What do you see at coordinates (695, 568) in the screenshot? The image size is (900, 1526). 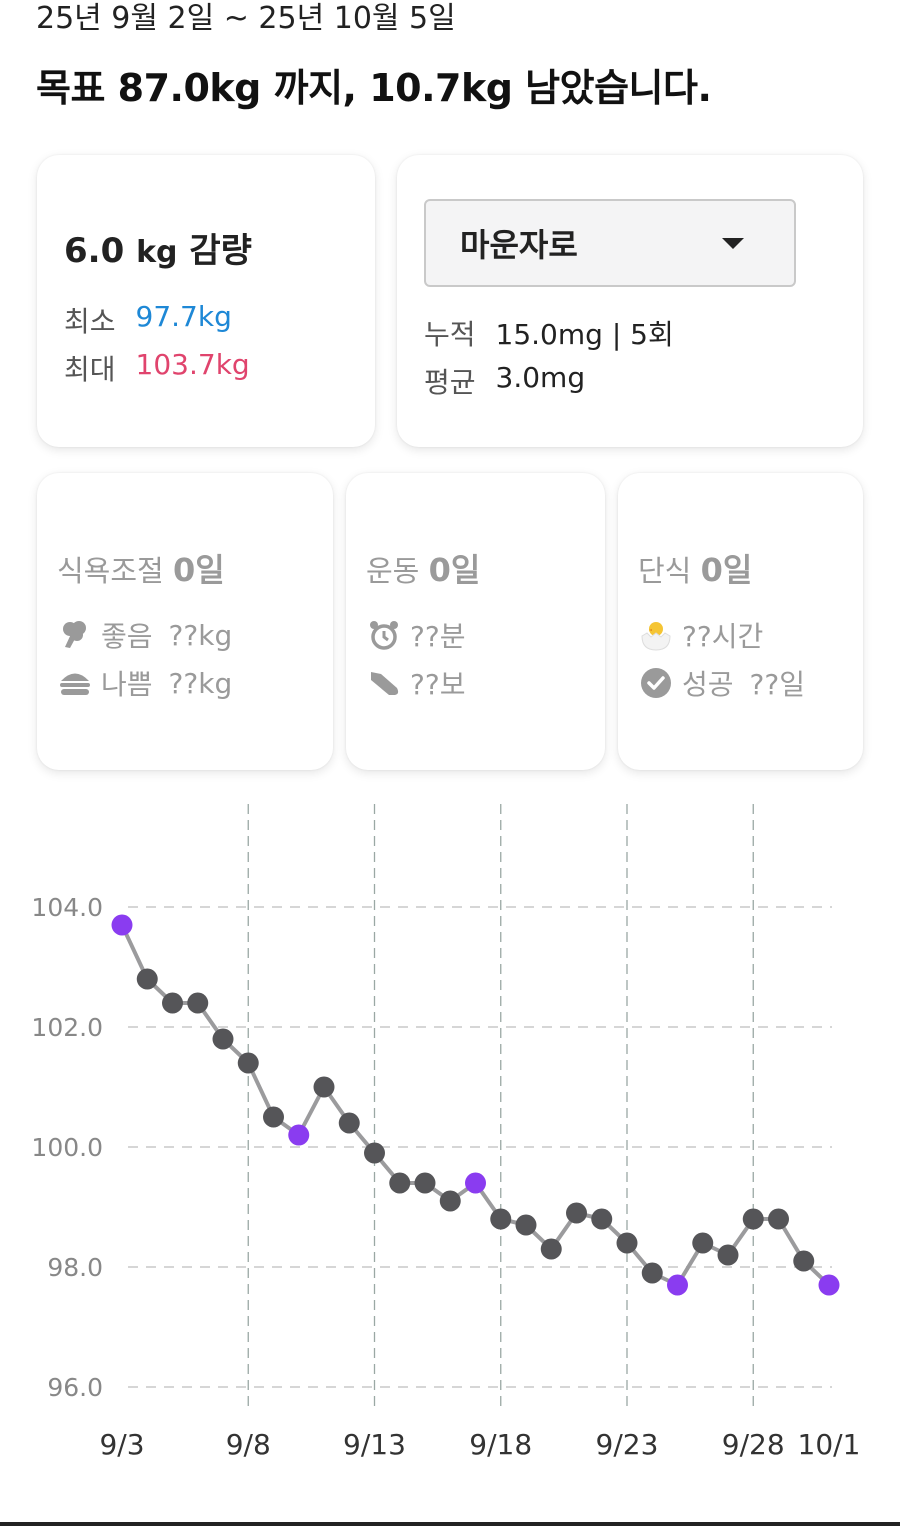 I see `fasting-title: 단식 0일` at bounding box center [695, 568].